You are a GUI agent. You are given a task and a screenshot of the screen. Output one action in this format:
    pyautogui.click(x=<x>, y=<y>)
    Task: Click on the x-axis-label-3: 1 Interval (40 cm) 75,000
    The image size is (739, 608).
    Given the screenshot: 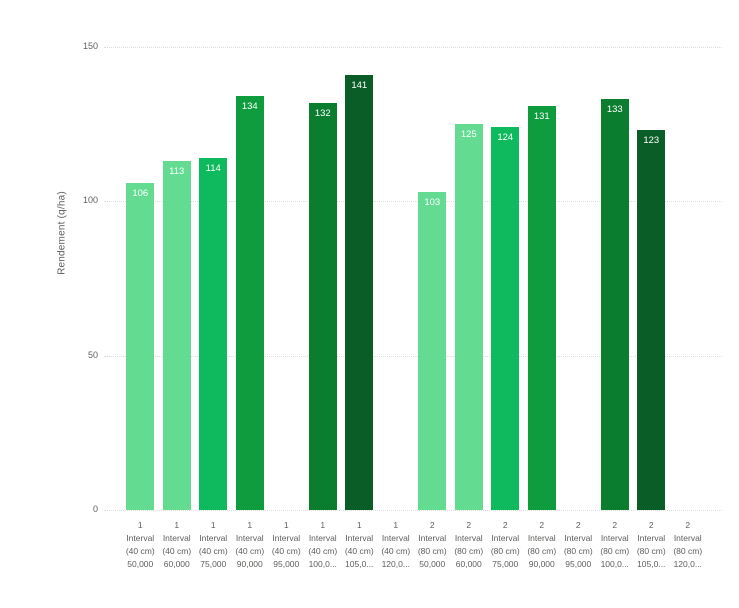 What is the action you would take?
    pyautogui.click(x=213, y=544)
    